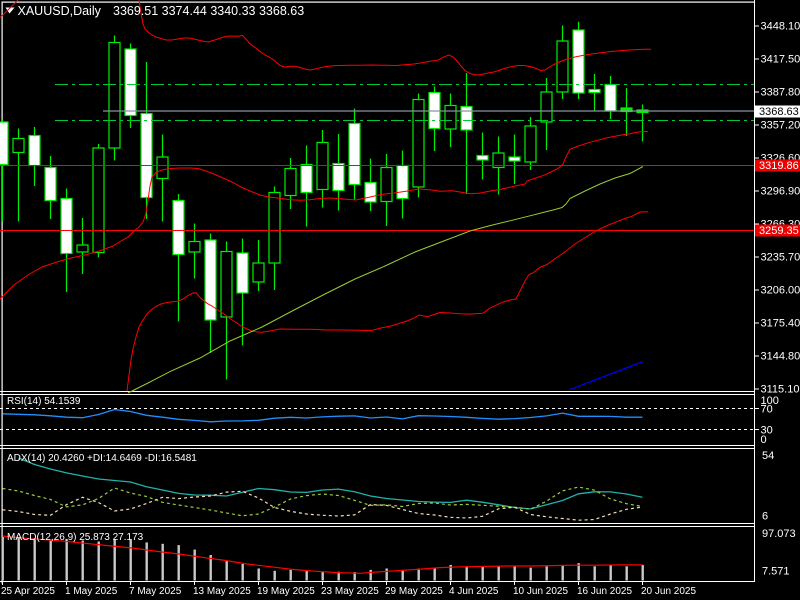 The image size is (800, 600). Describe the element at coordinates (155, 591) in the screenshot. I see `svg-text: 7 May 2025` at that location.